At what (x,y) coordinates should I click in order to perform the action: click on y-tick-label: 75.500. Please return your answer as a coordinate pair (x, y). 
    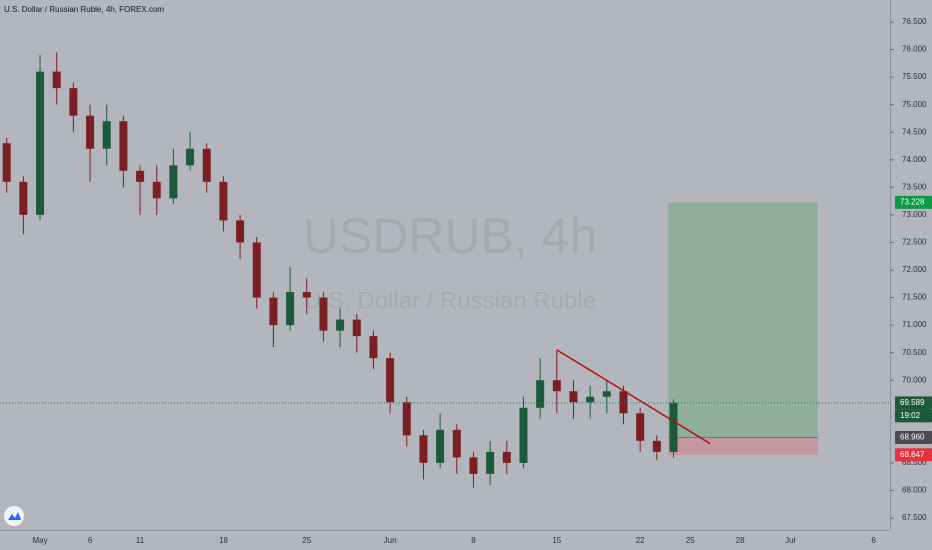
    Looking at the image, I should click on (914, 76).